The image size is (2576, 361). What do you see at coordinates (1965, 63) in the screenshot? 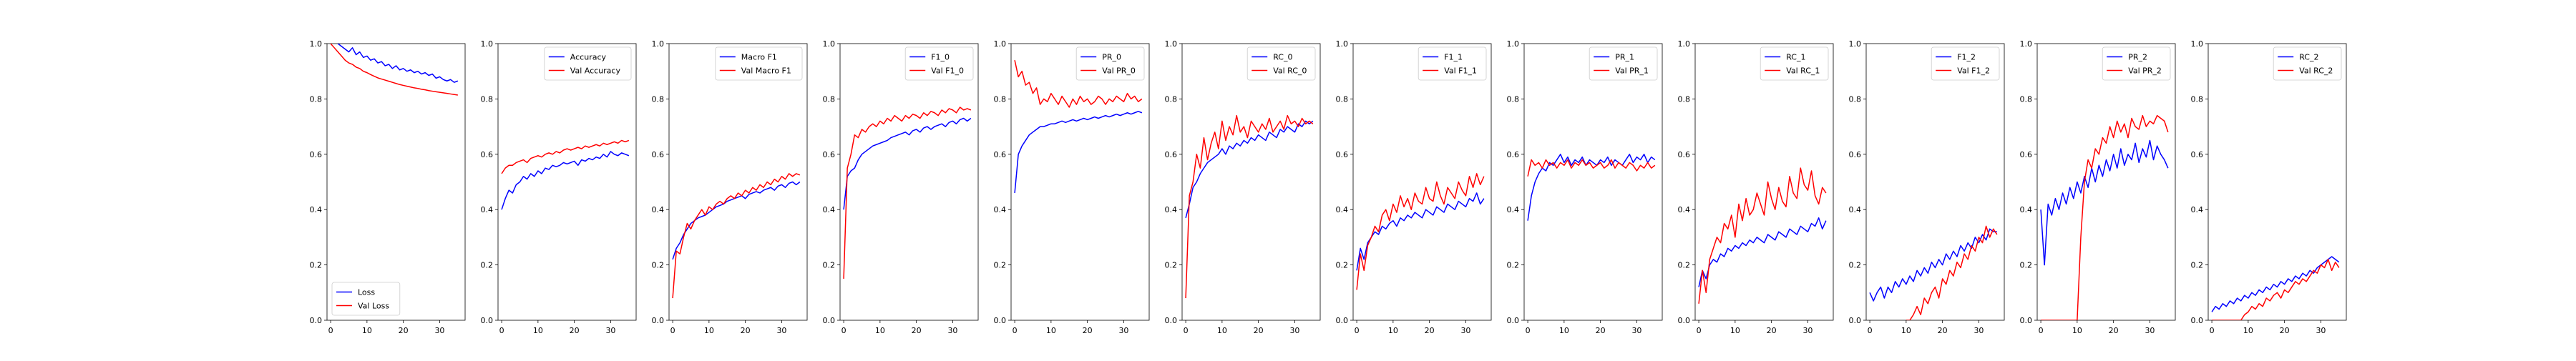
I see `legend: F1_2 Val F1_2` at bounding box center [1965, 63].